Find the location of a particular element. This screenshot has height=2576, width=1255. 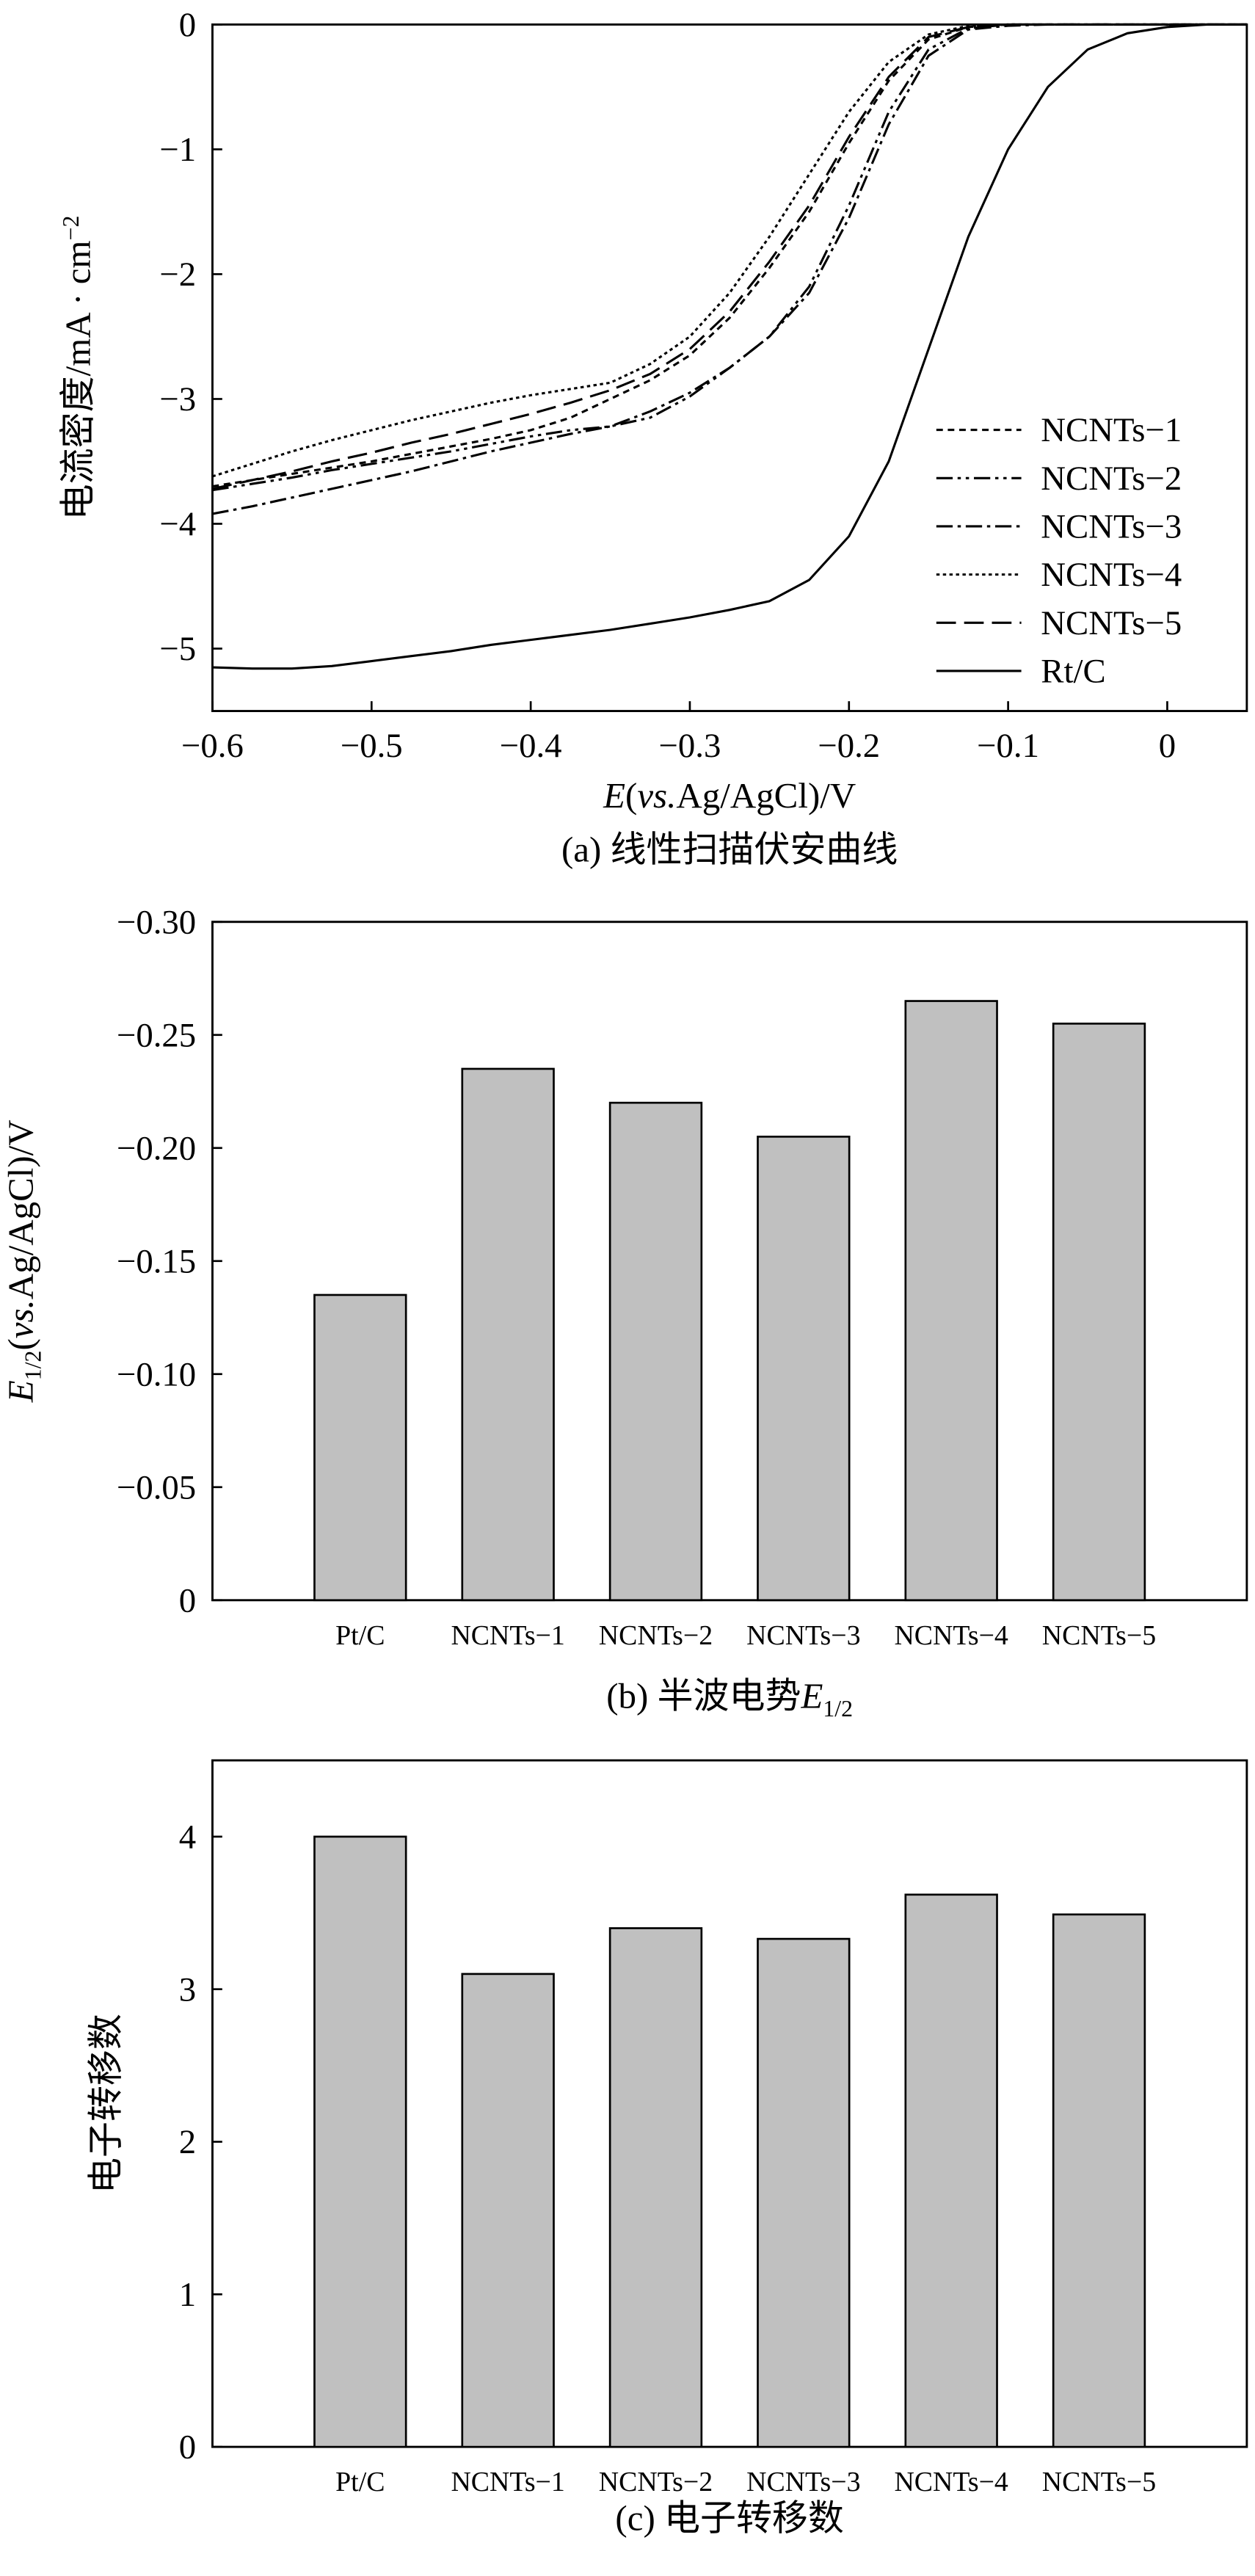

x-tick-label: −0.3 is located at coordinates (690, 746).